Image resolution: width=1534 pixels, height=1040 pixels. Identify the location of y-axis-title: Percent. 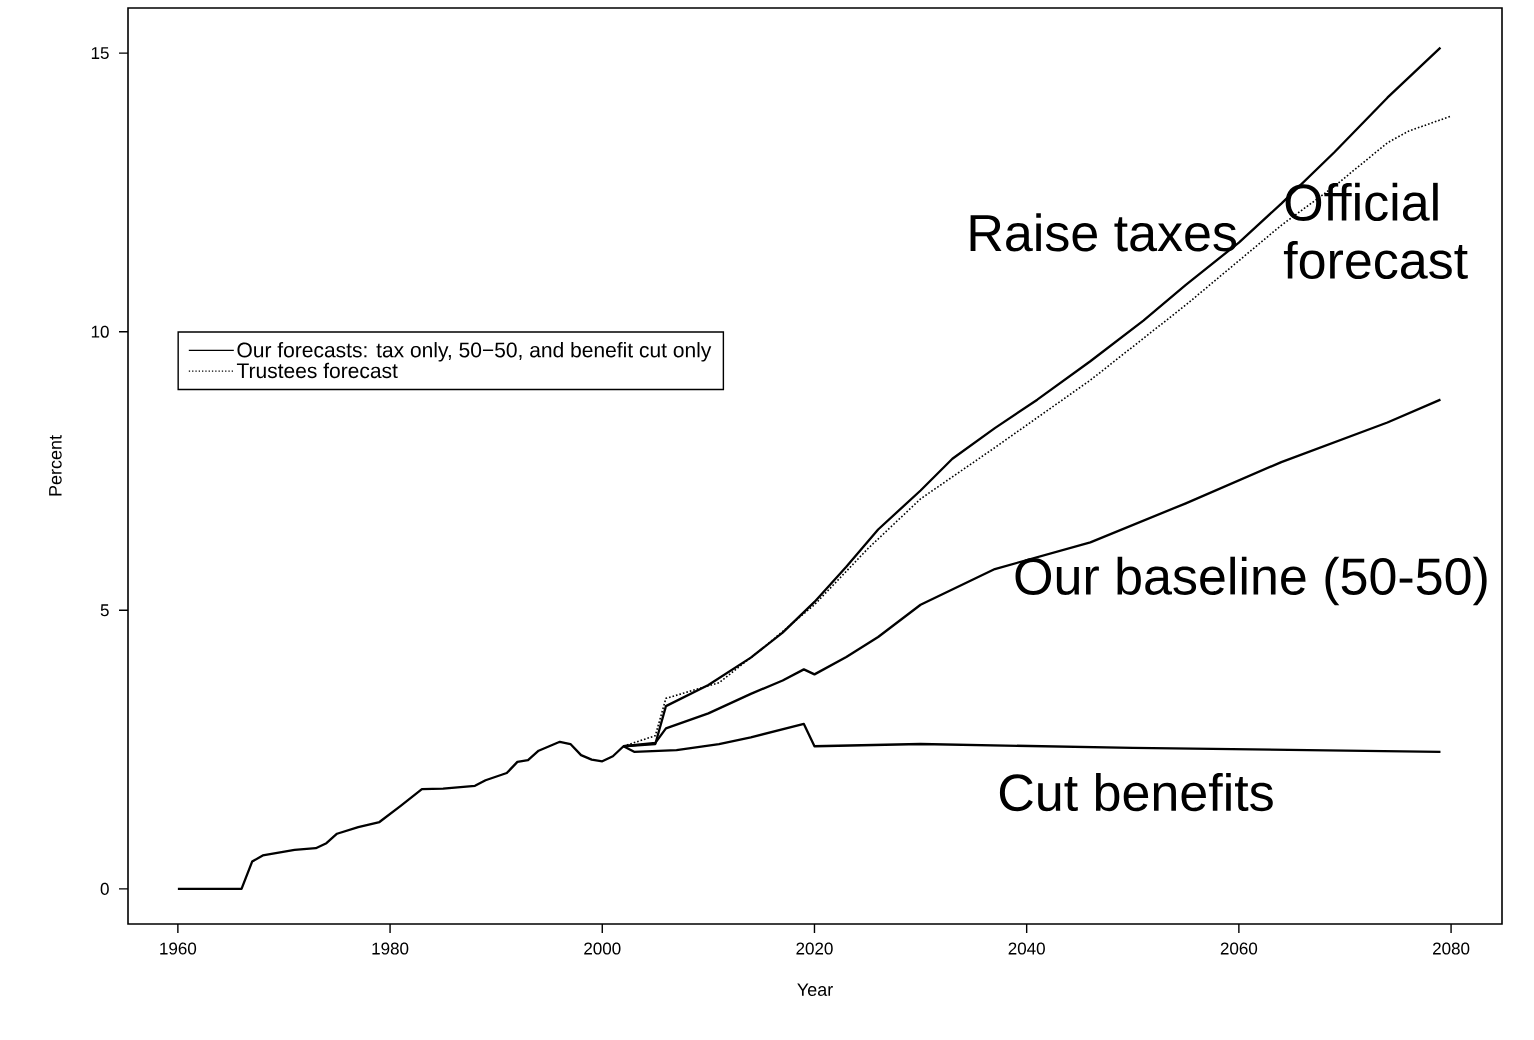
(55, 465).